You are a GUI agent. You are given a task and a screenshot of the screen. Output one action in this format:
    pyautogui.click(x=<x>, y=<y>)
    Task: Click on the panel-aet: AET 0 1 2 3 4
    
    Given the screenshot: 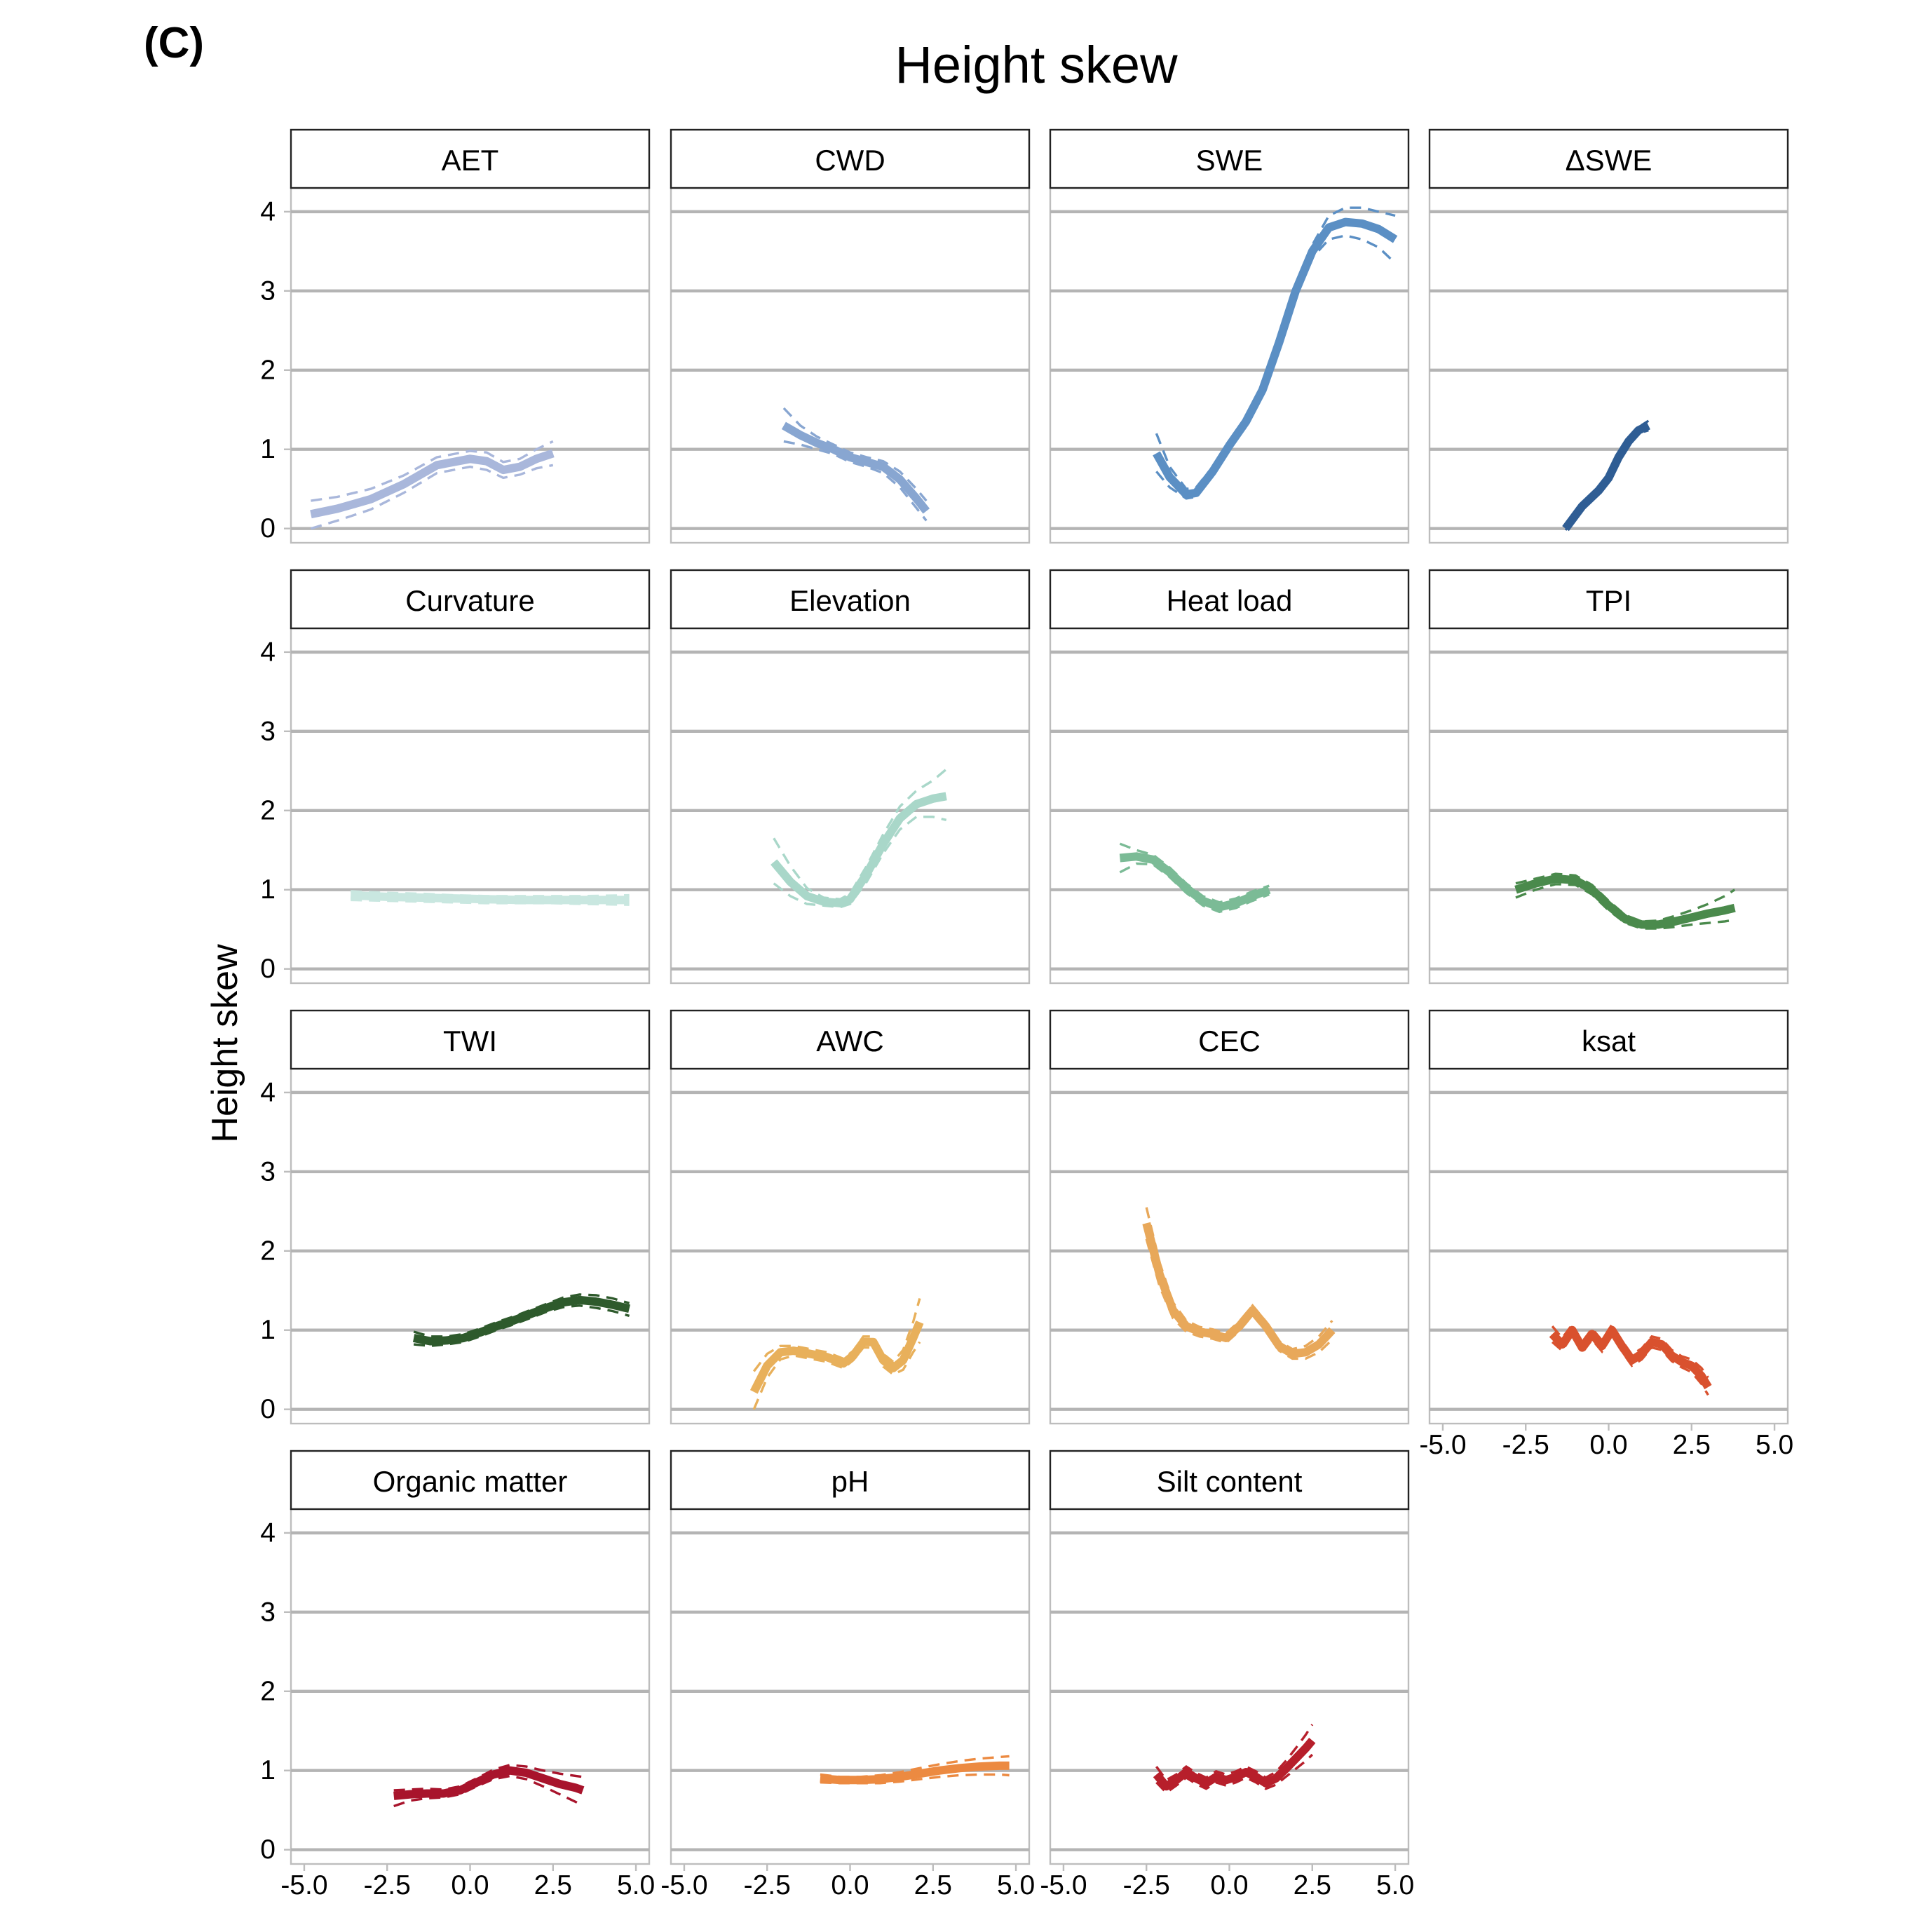 What is the action you would take?
    pyautogui.click(x=455, y=336)
    